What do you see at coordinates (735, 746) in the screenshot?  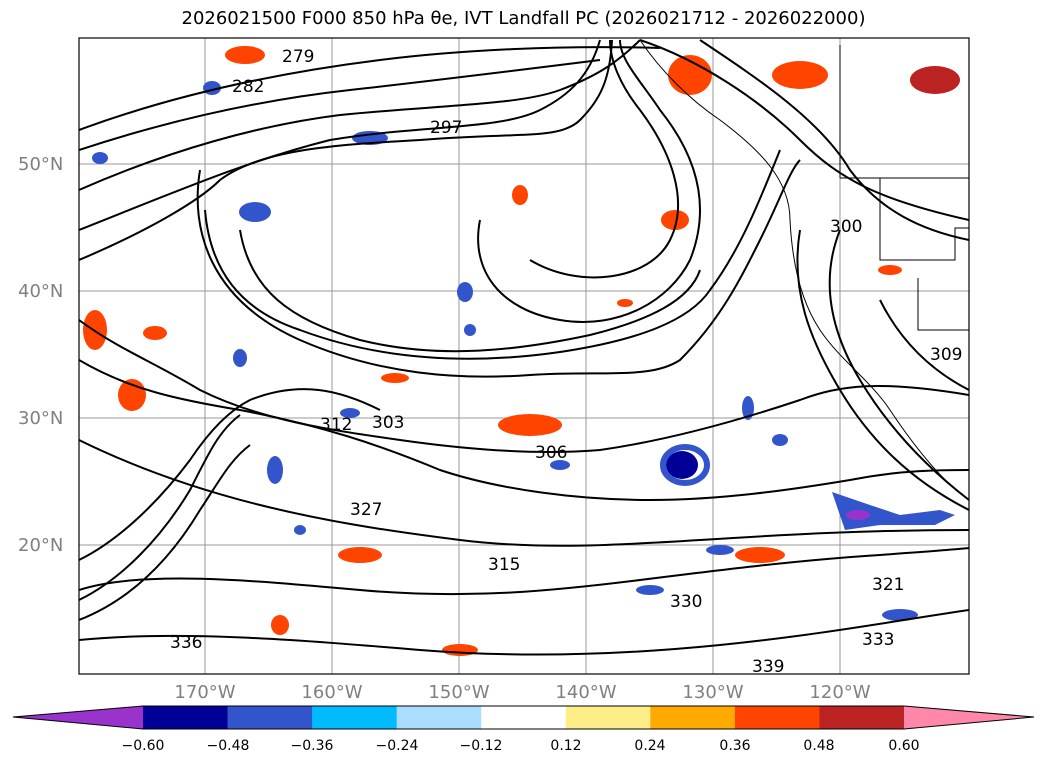 I see `colorbar-tick: 0.36` at bounding box center [735, 746].